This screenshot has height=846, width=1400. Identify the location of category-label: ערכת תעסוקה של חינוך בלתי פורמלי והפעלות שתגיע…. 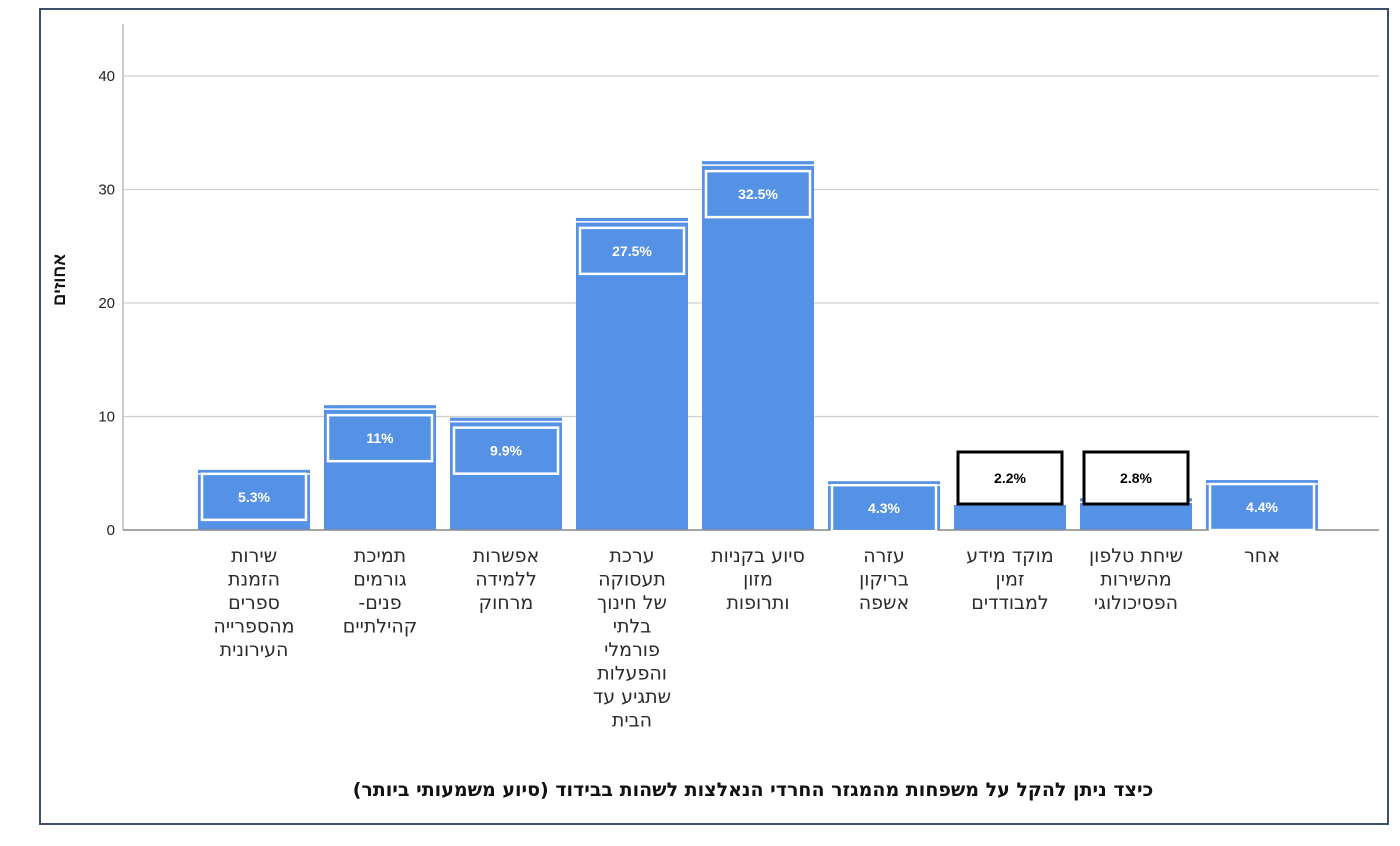
(632, 638).